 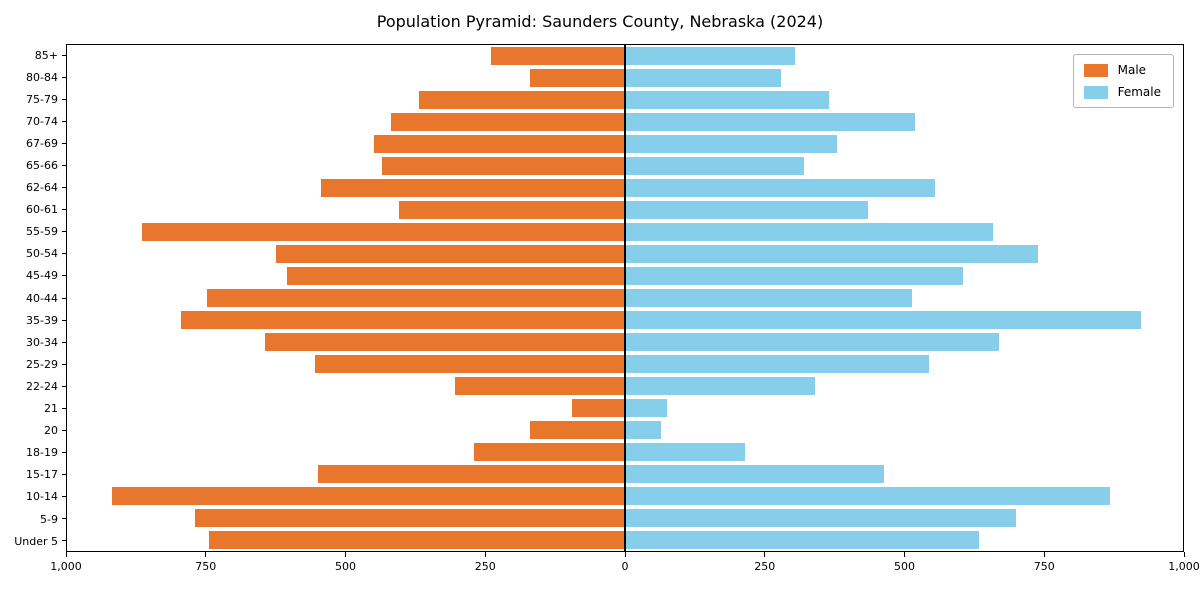 What do you see at coordinates (42, 143) in the screenshot?
I see `y-tick-label-67-69: 67-69` at bounding box center [42, 143].